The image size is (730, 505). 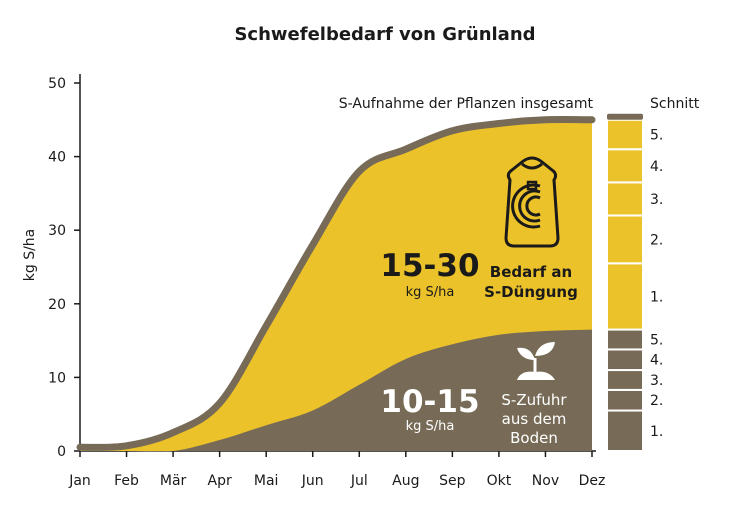 What do you see at coordinates (384, 34) in the screenshot?
I see `chart-title: Schwefelbedarf von Grünland` at bounding box center [384, 34].